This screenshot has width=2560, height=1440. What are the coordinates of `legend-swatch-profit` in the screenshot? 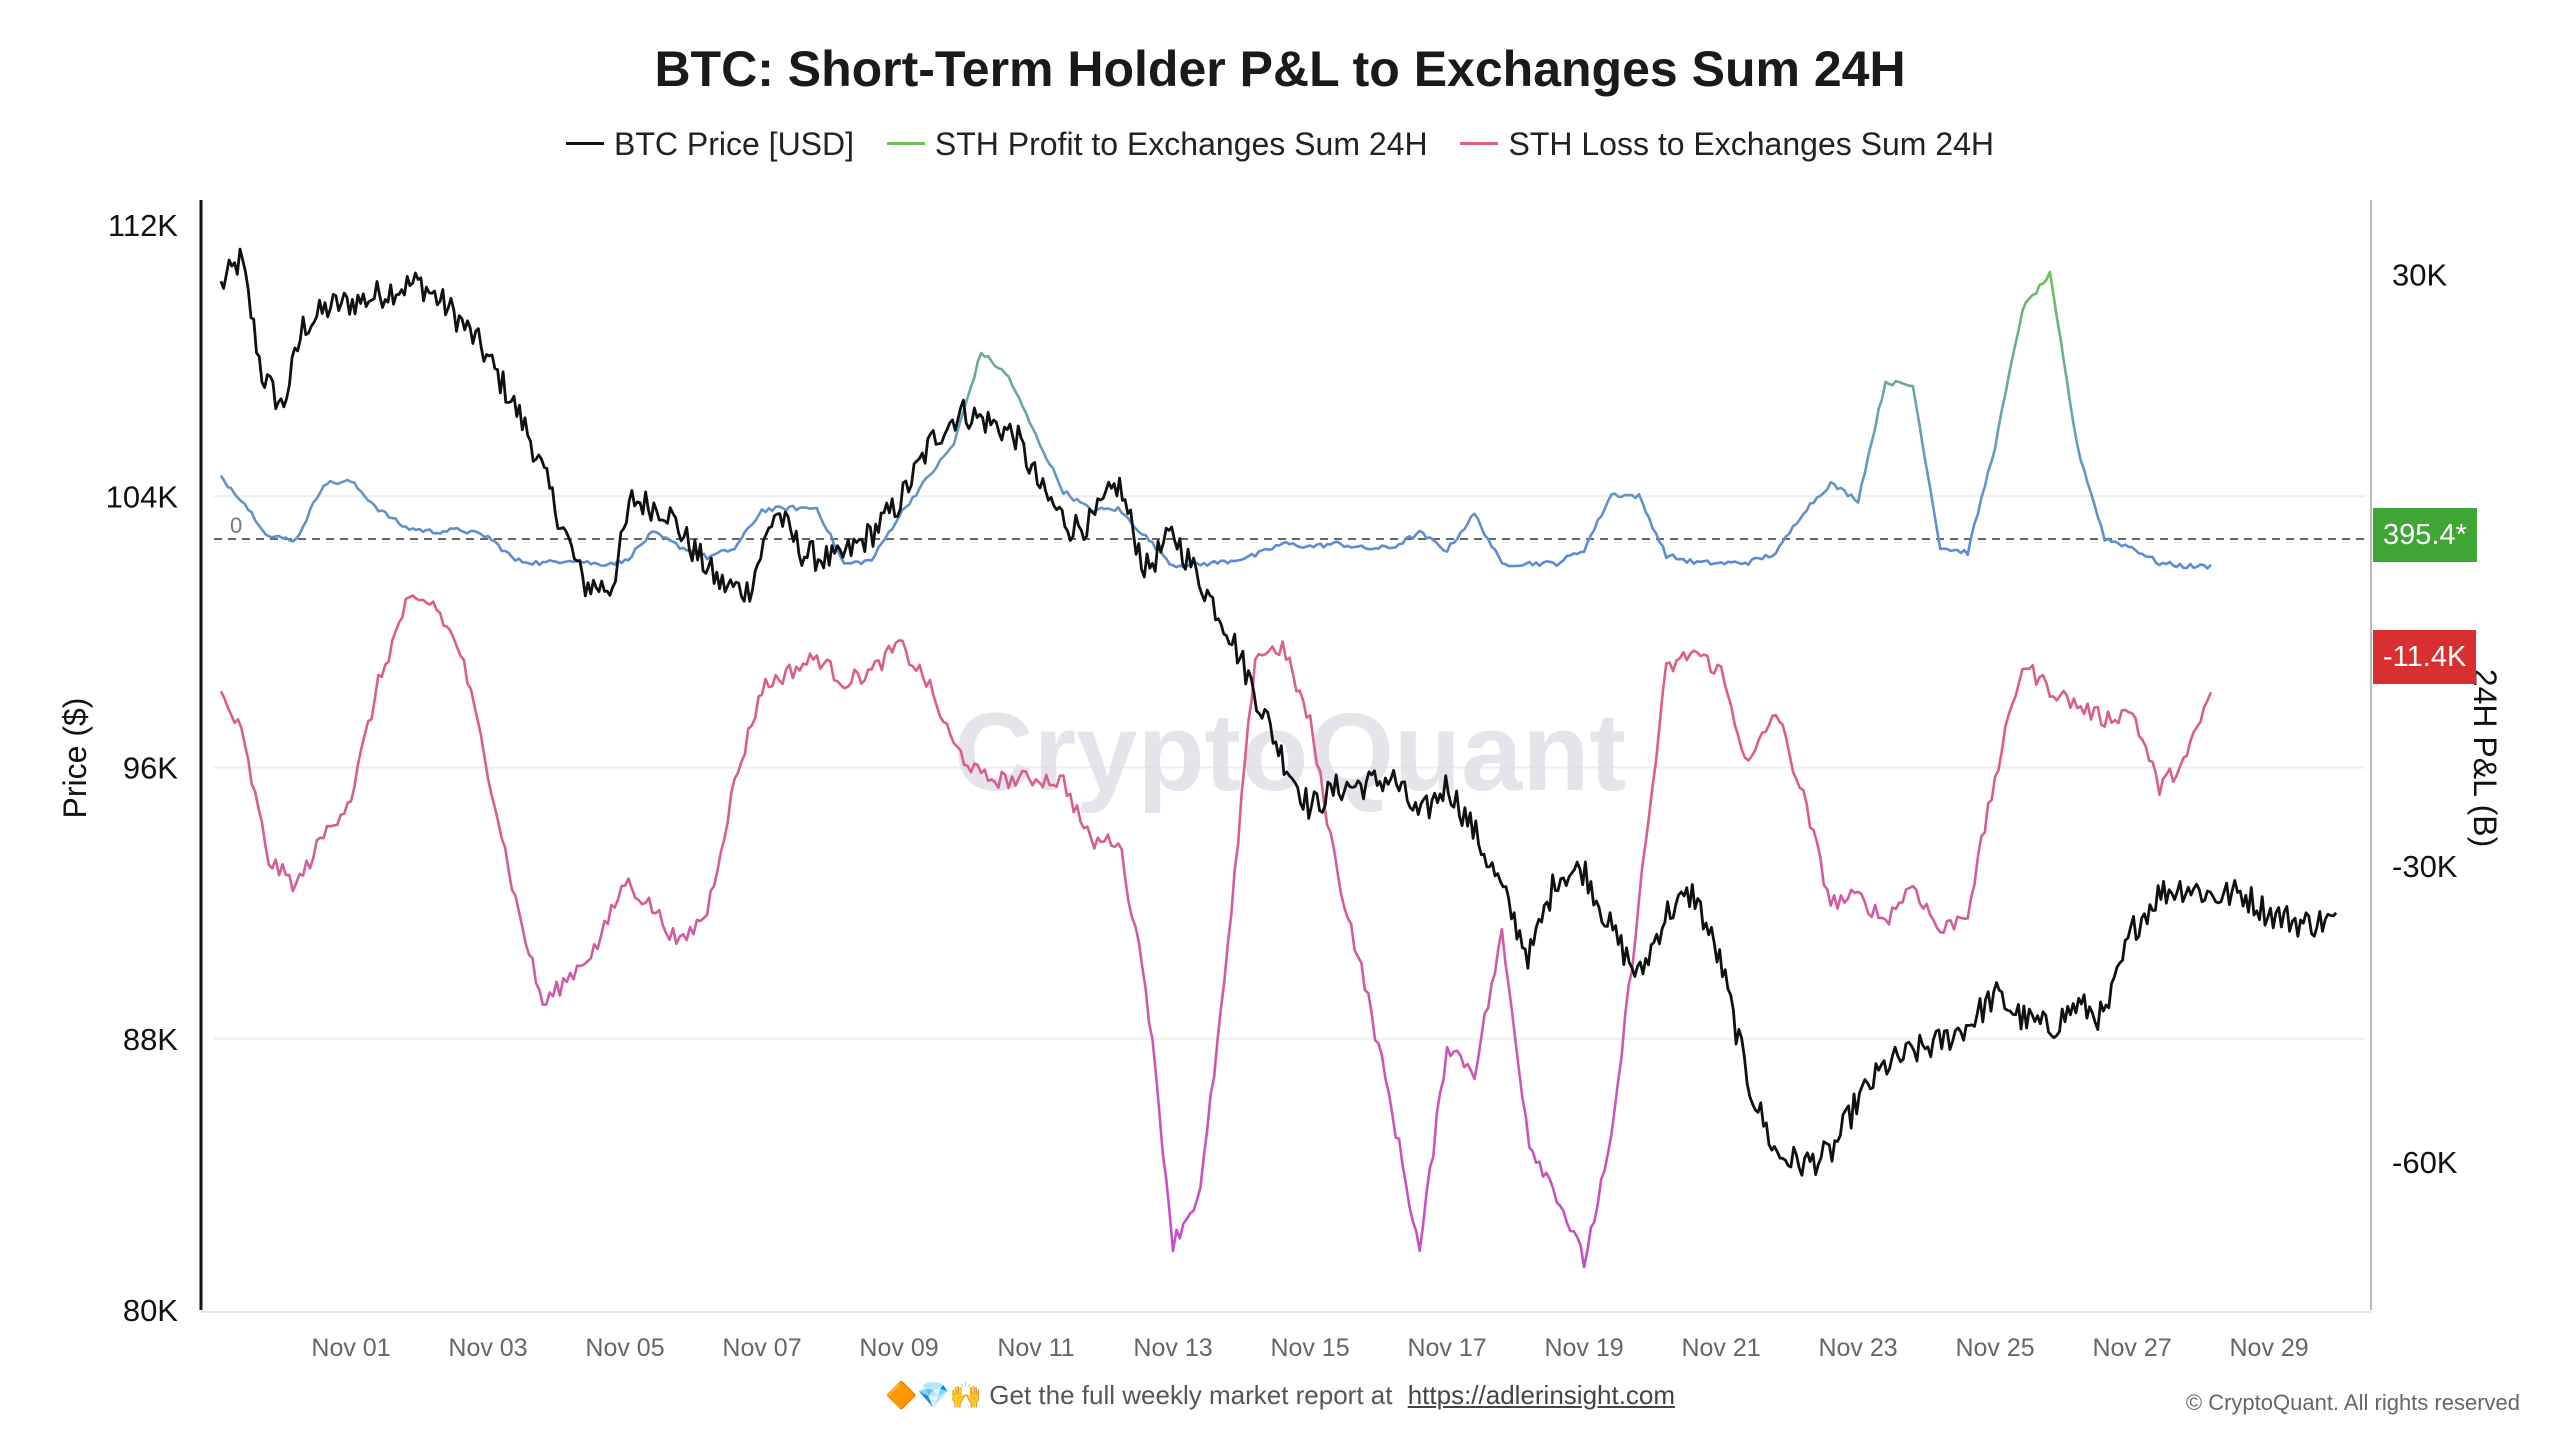 It's located at (905, 144).